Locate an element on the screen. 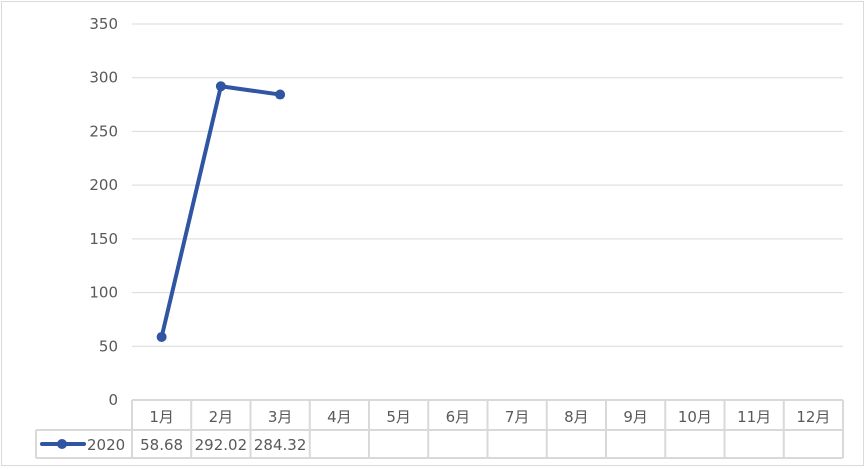 The width and height of the screenshot is (867, 469). y-tick-label: 0 is located at coordinates (113, 400).